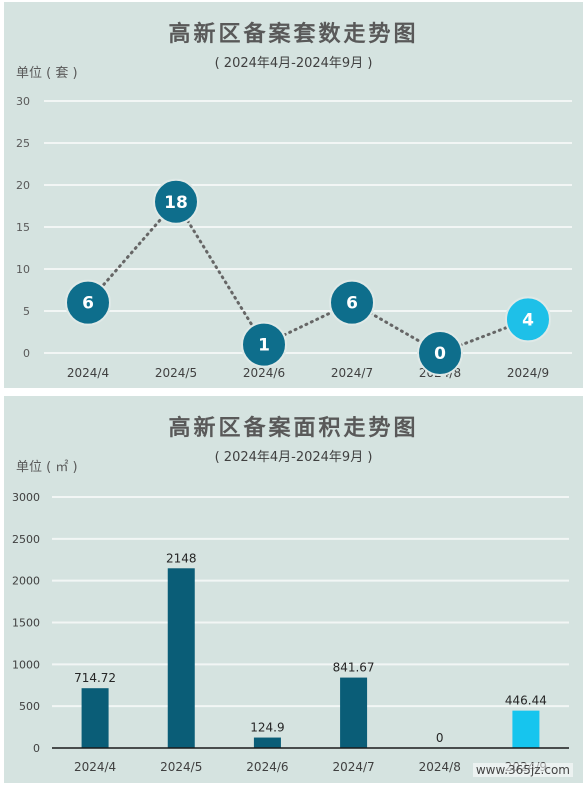 The image size is (587, 787). What do you see at coordinates (23, 101) in the screenshot?
I see `y-tick-label: 30` at bounding box center [23, 101].